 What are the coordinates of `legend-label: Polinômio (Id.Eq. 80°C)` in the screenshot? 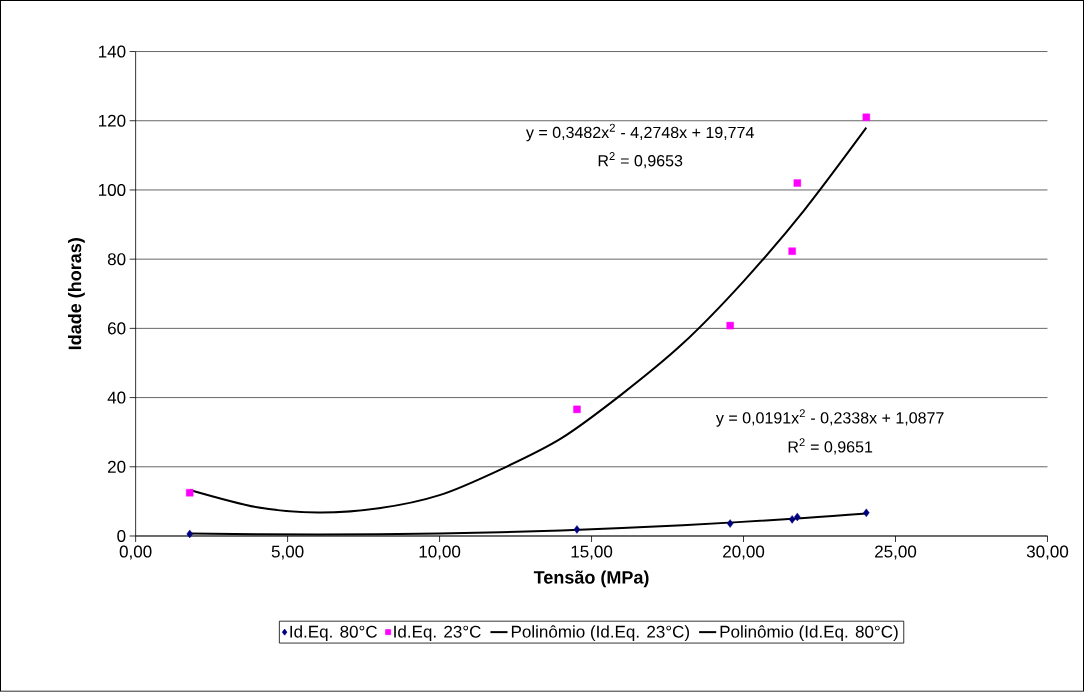 It's located at (809, 633).